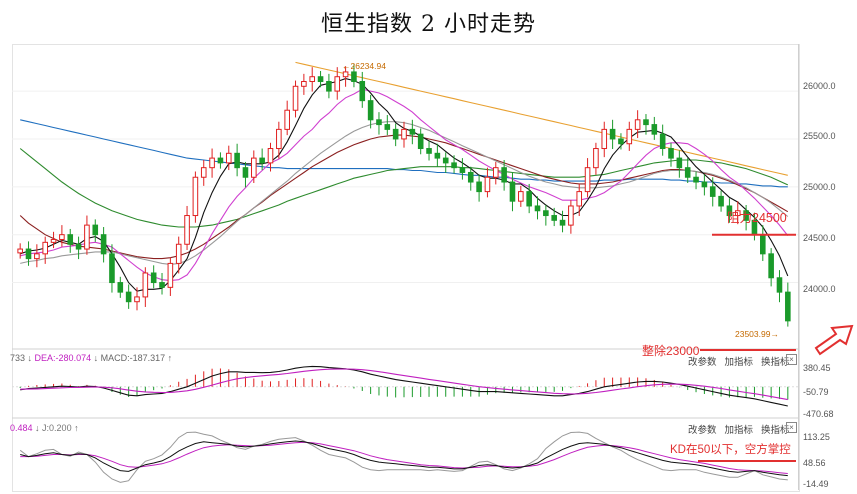  Describe the element at coordinates (730, 450) in the screenshot. I see `kd-annotation: KD在50以下，空方掌控` at that location.